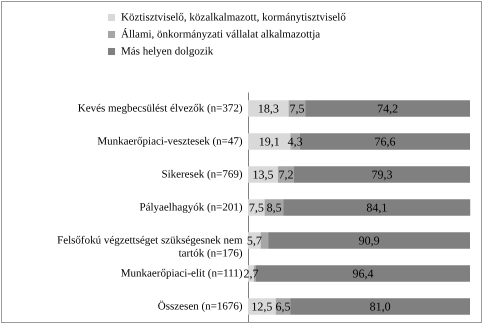  What do you see at coordinates (385, 141) in the screenshot?
I see `data-label: 76,6` at bounding box center [385, 141].